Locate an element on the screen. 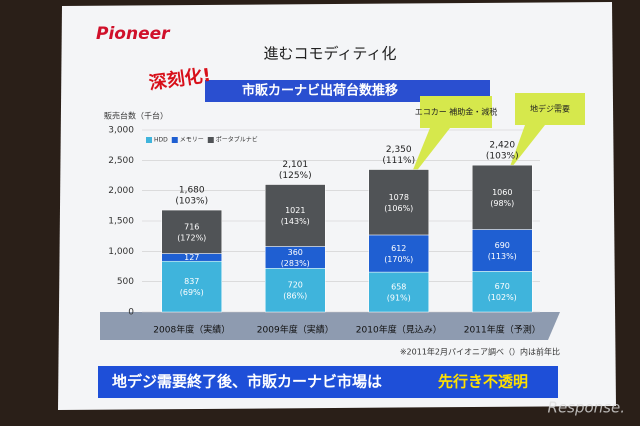  value-label: 1021 is located at coordinates (295, 210).